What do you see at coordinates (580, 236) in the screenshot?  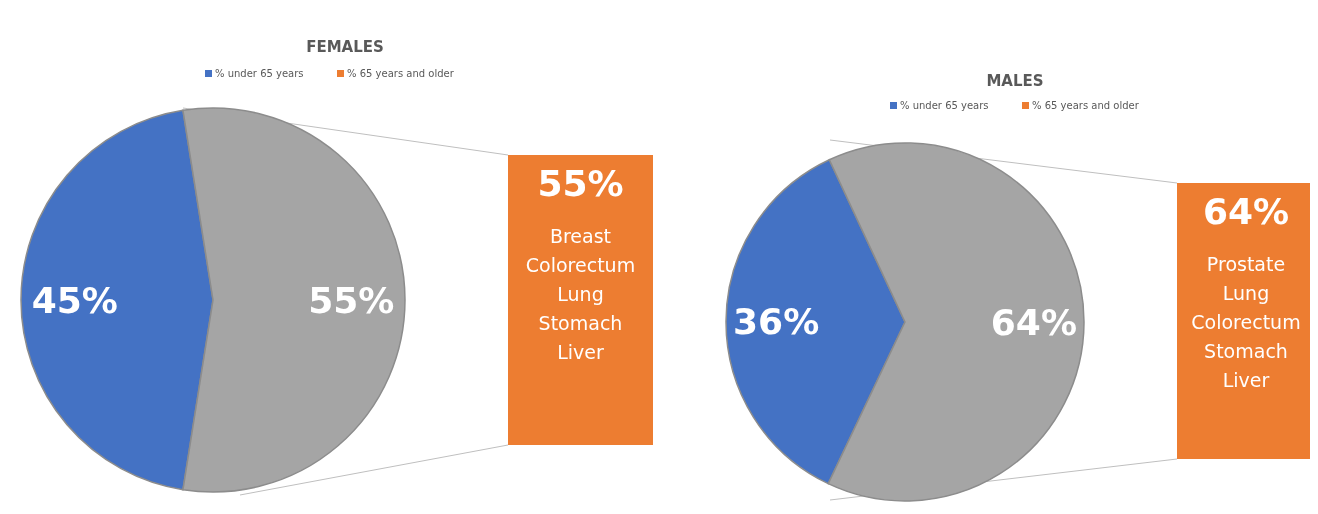 I see `text: Breast` at bounding box center [580, 236].